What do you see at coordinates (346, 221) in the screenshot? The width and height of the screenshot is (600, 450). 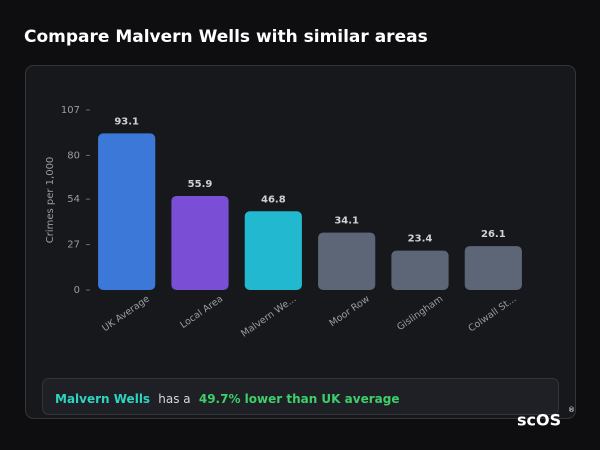 I see `value-label: 34.1` at bounding box center [346, 221].